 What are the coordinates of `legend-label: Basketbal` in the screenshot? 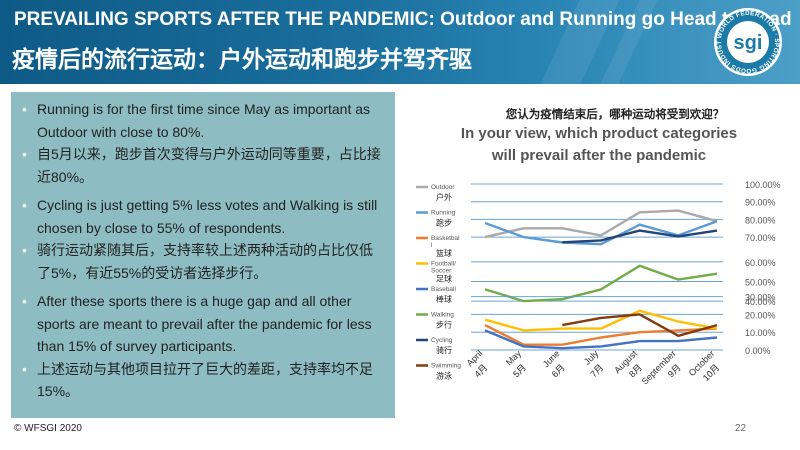 It's located at (445, 238).